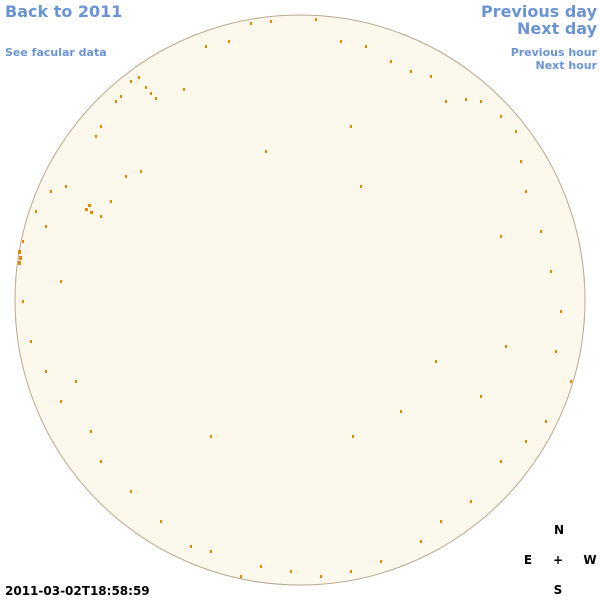  Describe the element at coordinates (56, 52) in the screenshot. I see `facular-link: See facular data` at that location.